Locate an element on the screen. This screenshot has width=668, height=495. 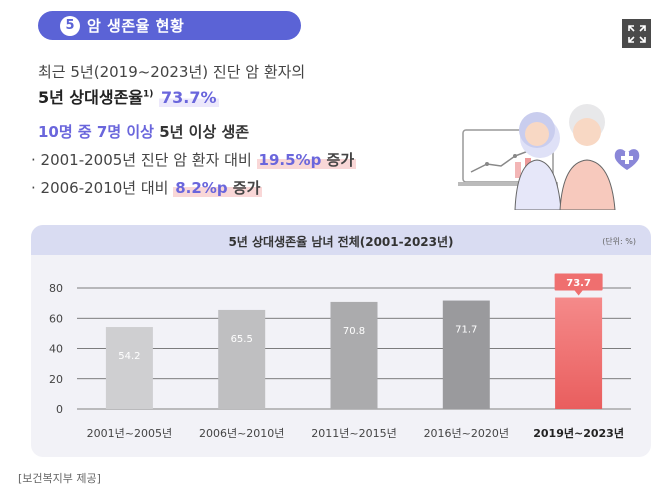
source-credit: [보건복지부 제공] is located at coordinates (59, 478).